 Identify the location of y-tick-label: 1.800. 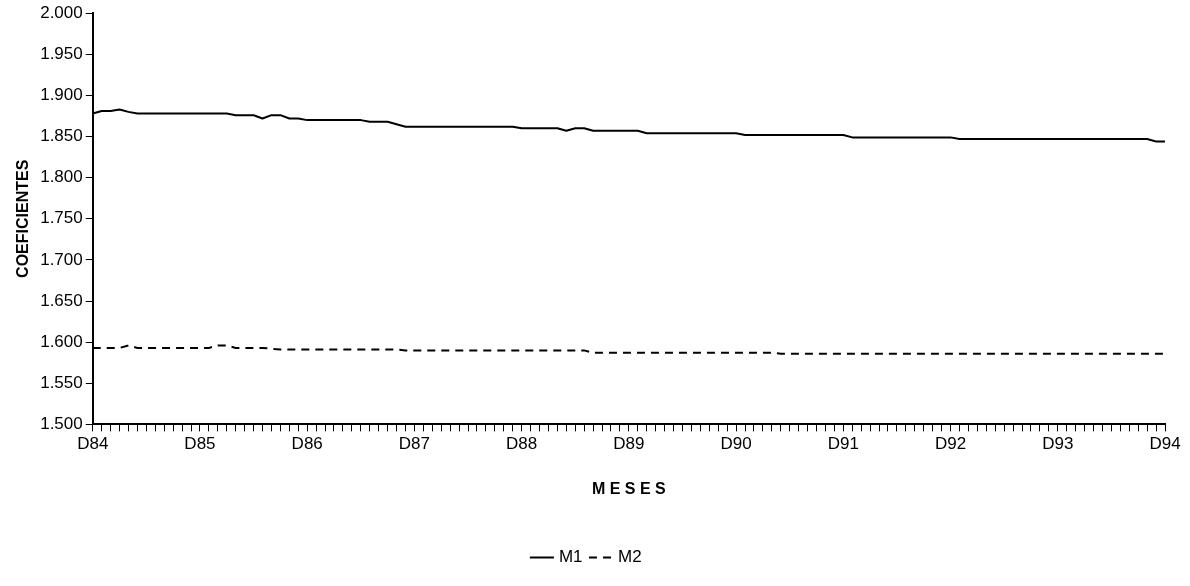
(61, 177).